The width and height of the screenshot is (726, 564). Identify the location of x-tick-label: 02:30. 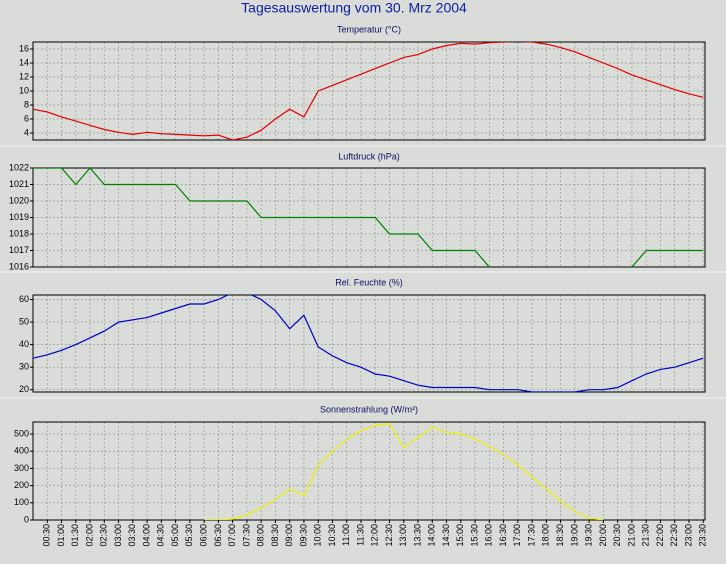
(104, 535).